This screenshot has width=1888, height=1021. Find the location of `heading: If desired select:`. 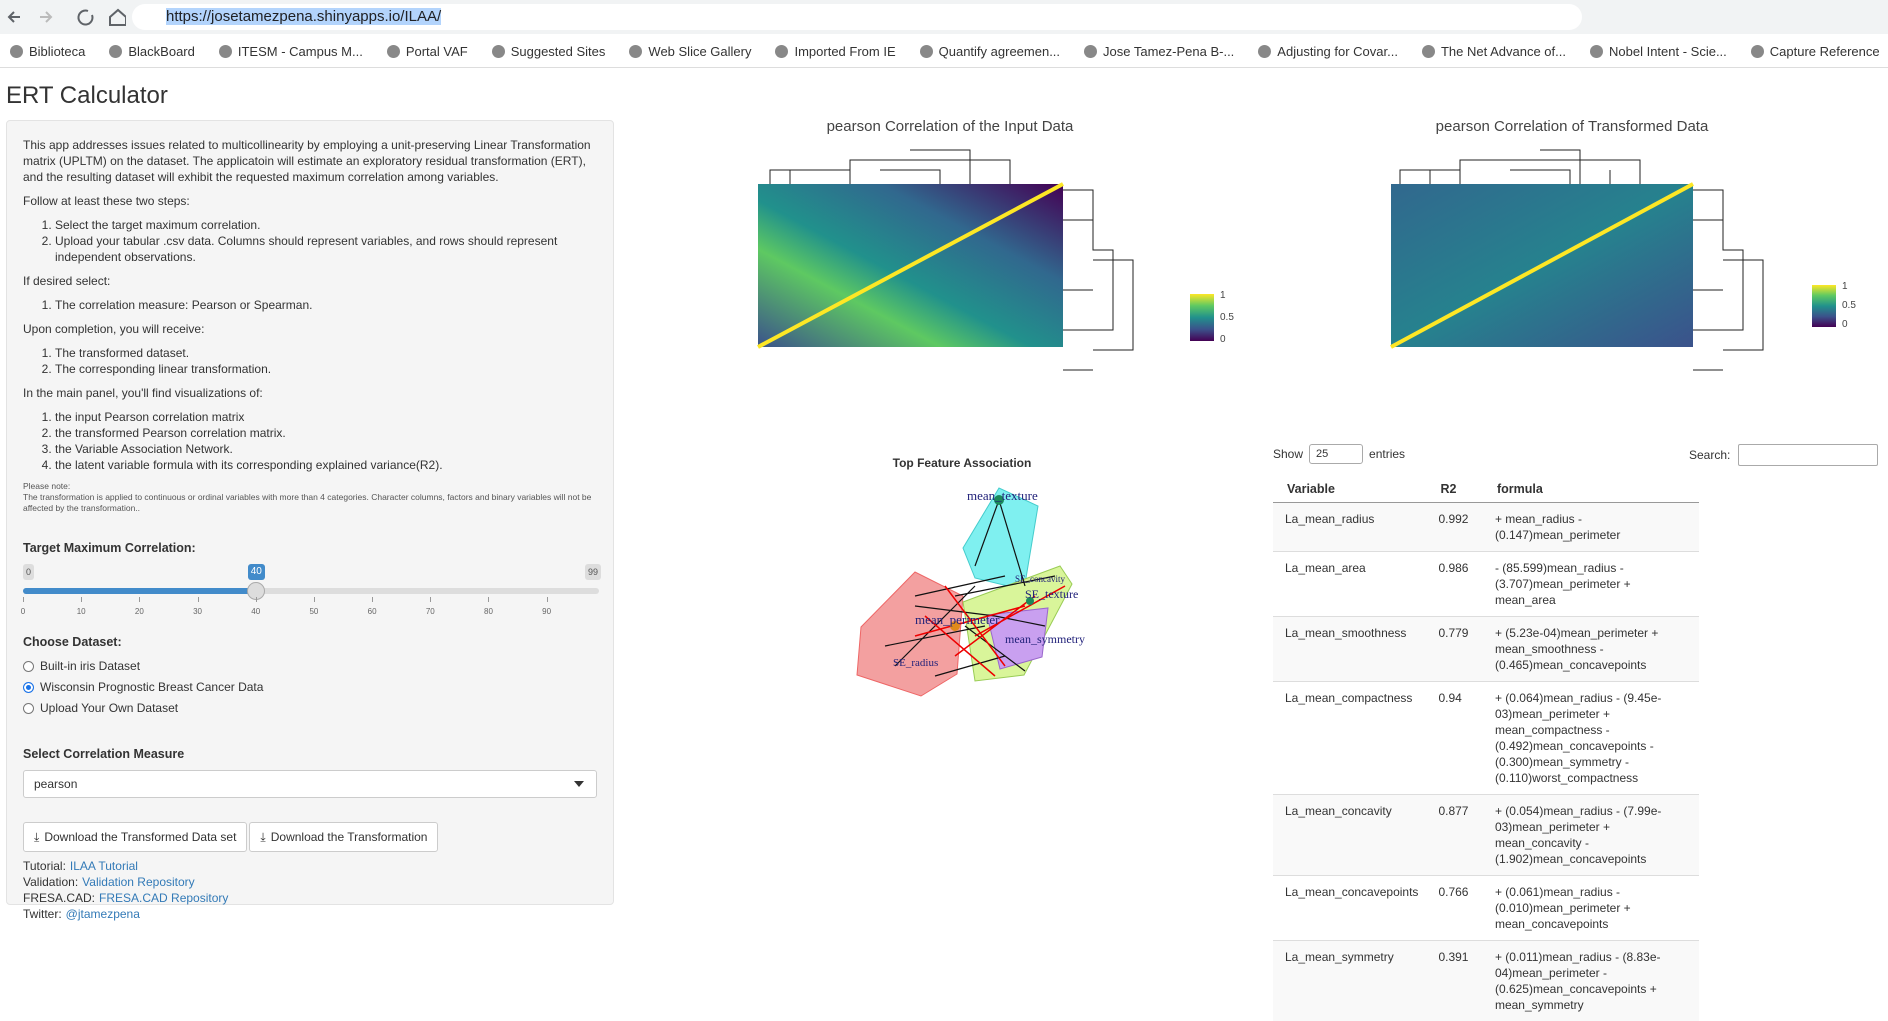

heading: If desired select: is located at coordinates (310, 281).